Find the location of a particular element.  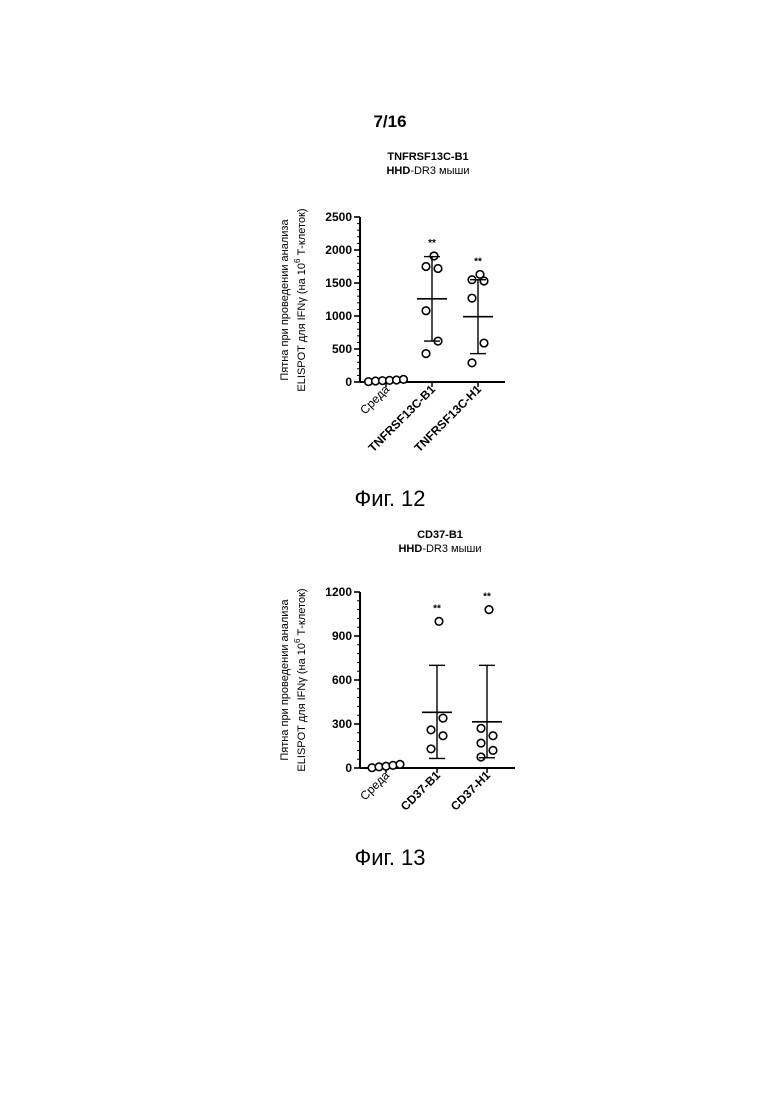

chart-title-fig13: CD37-B1 HHD-DR3 мыши is located at coordinates (440, 542).